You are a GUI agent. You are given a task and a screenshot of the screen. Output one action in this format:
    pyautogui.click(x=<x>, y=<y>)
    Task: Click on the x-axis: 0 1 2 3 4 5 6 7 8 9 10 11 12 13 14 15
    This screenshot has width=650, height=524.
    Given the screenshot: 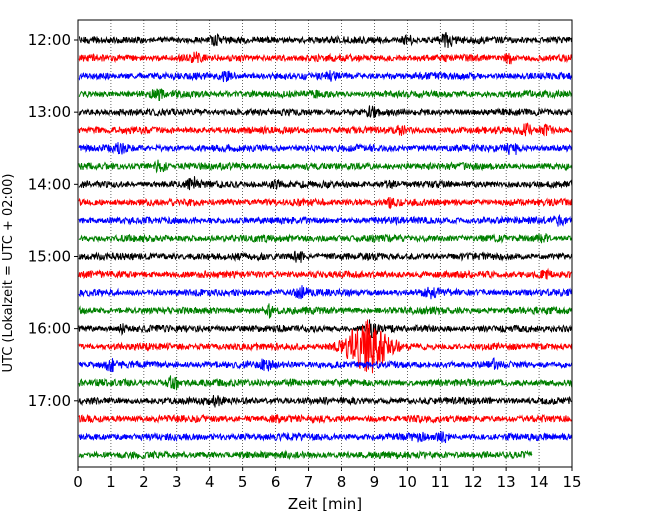 What is the action you would take?
    pyautogui.click(x=327, y=479)
    